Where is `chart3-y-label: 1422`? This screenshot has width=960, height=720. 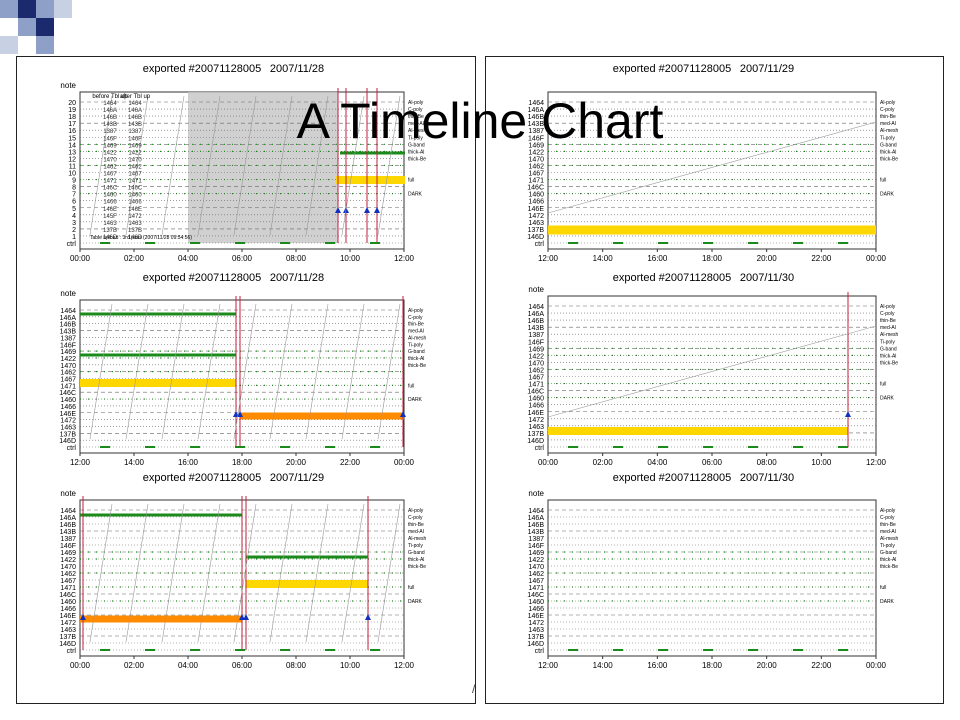
chart3-y-label: 1422 is located at coordinates (68, 560).